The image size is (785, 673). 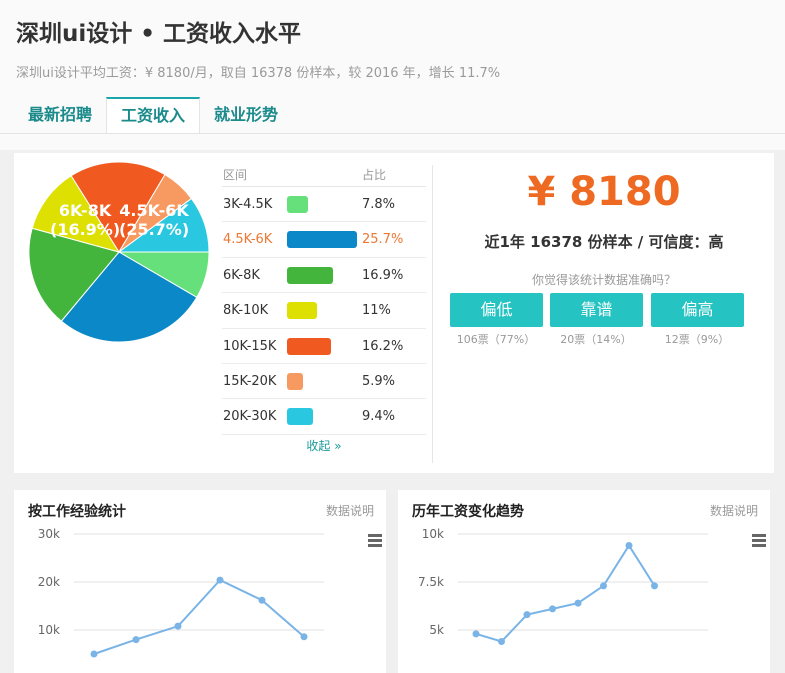 I want to click on pie-slice-4-5k-6k, so click(x=129, y=297).